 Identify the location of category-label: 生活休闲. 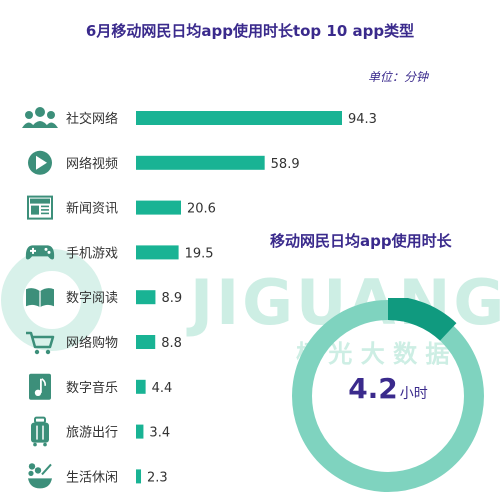
(92, 477).